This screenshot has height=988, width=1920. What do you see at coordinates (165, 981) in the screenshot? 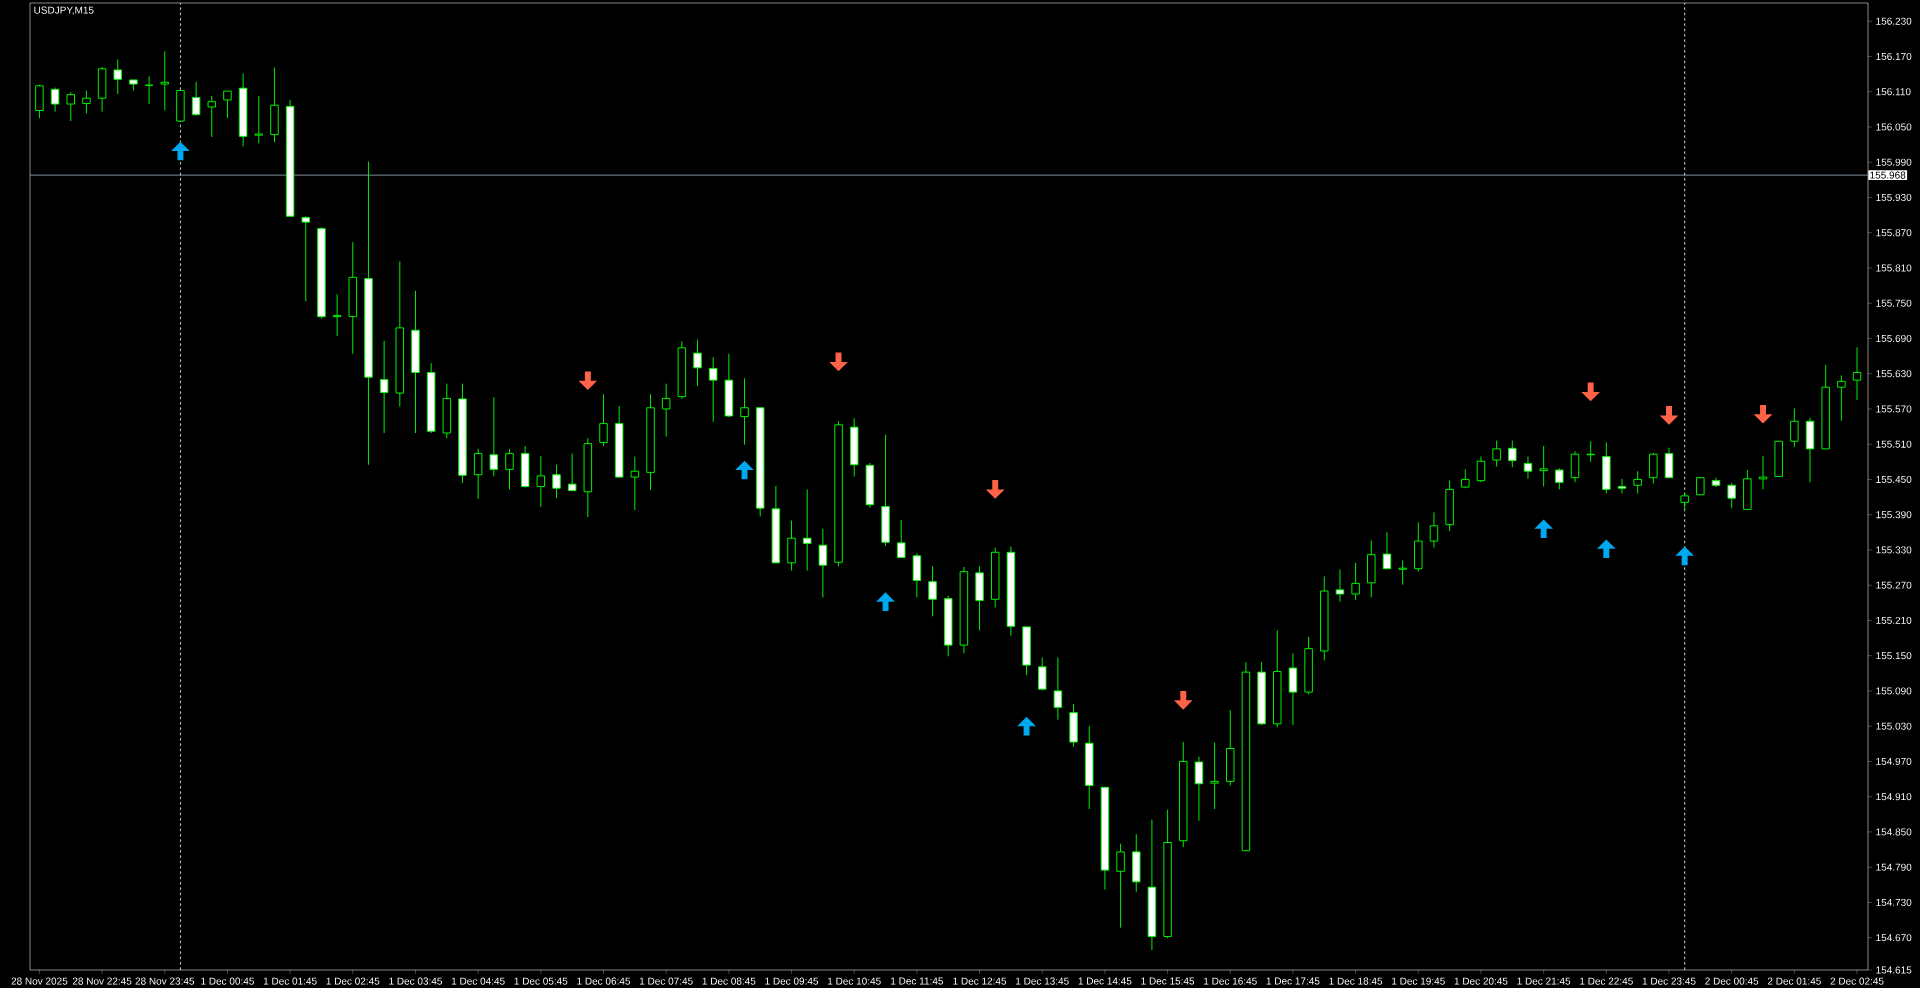
I see `x-tick-label: 28 Nov 23:45` at bounding box center [165, 981].